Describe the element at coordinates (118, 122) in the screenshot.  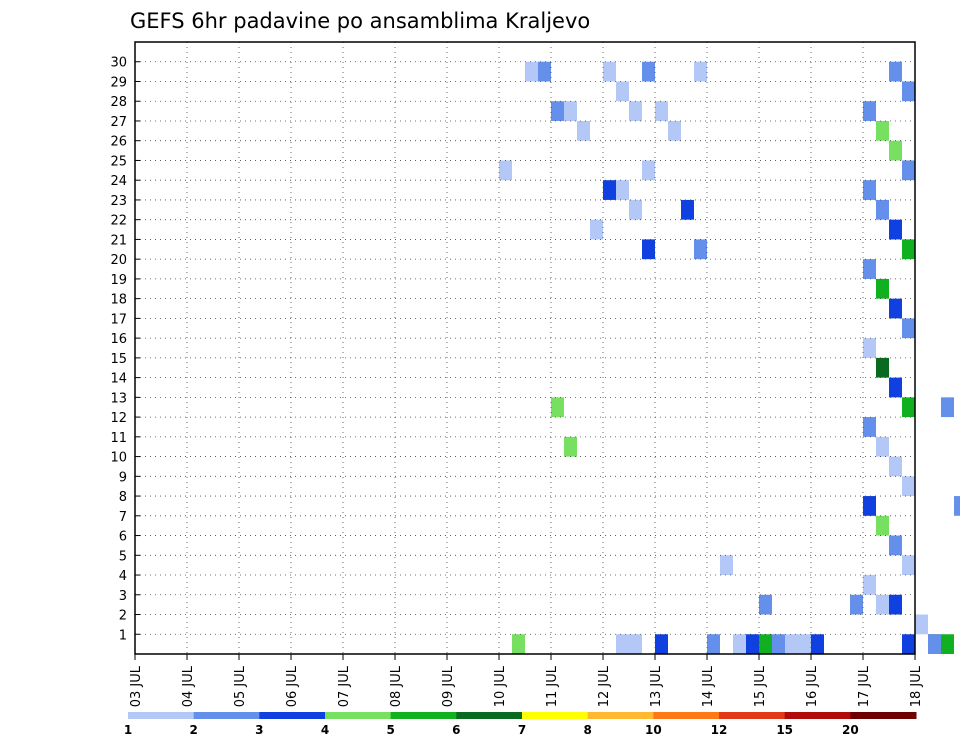
I see `y-tick-label: 27` at that location.